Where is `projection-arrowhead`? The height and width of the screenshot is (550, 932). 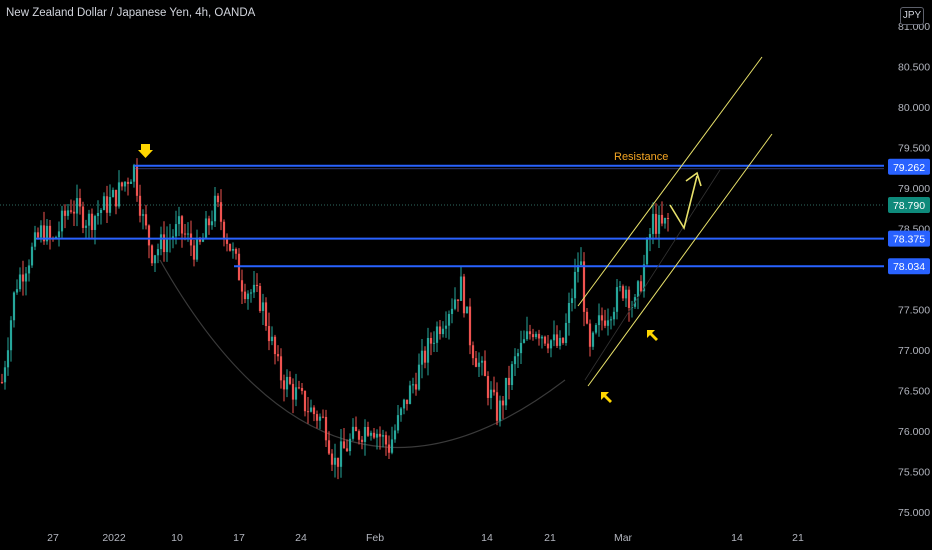
projection-arrowhead is located at coordinates (693, 179).